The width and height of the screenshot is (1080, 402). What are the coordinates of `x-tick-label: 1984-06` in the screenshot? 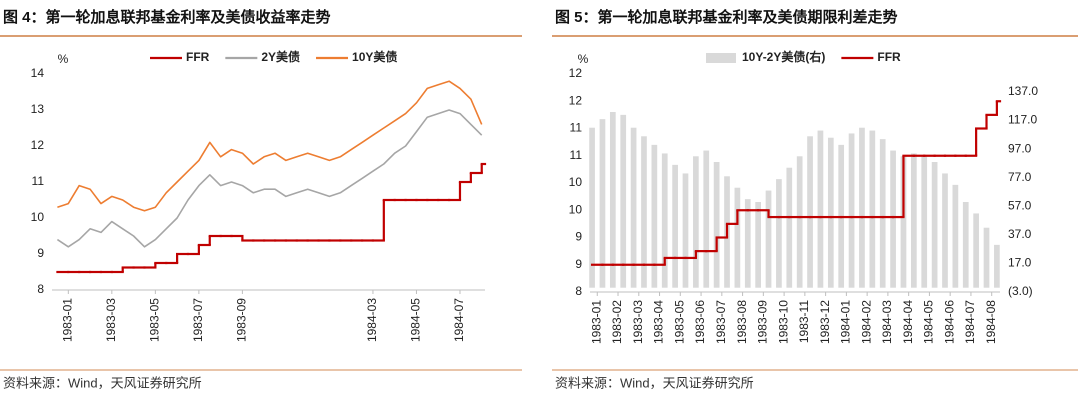 It's located at (949, 322).